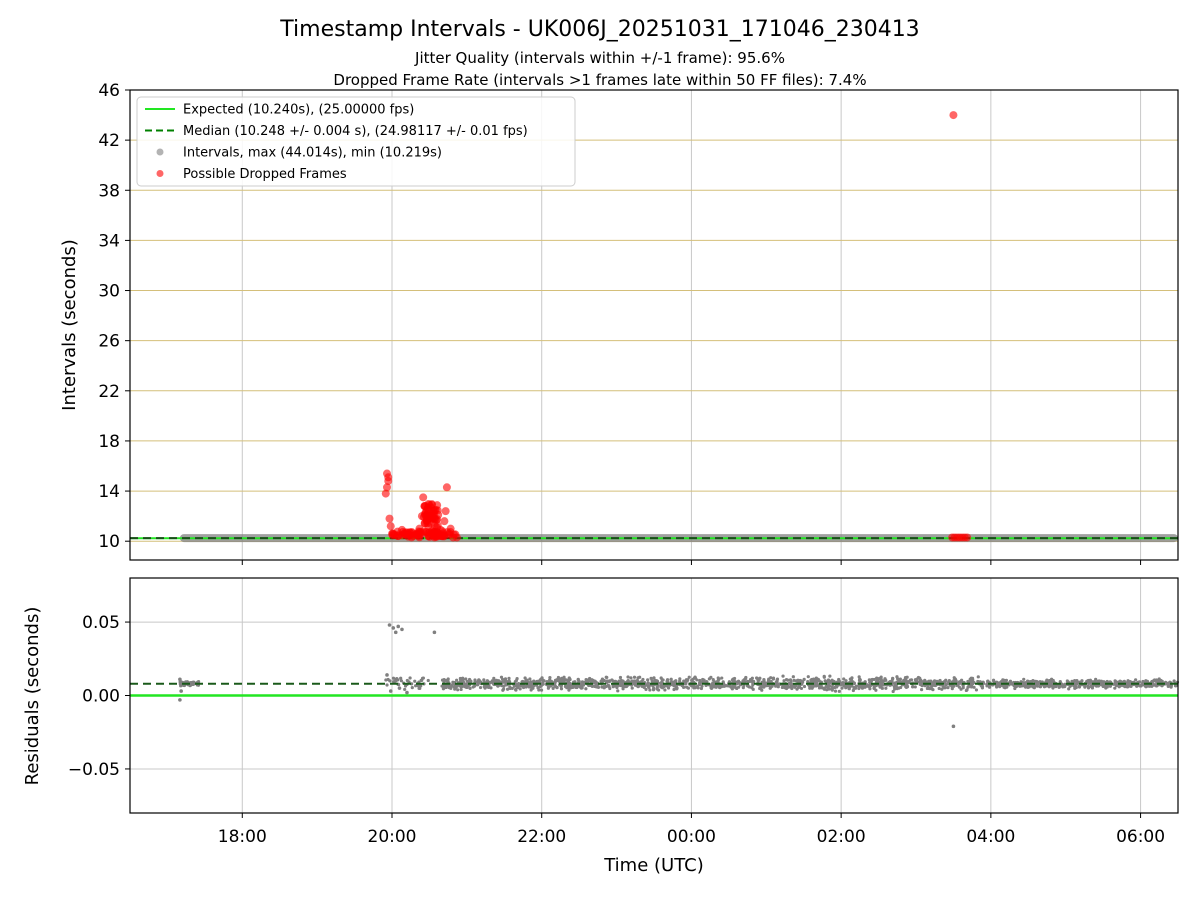 The width and height of the screenshot is (1200, 900). Describe the element at coordinates (69, 325) in the screenshot. I see `intervals-y-axis-label: Intervals (seconds)` at that location.